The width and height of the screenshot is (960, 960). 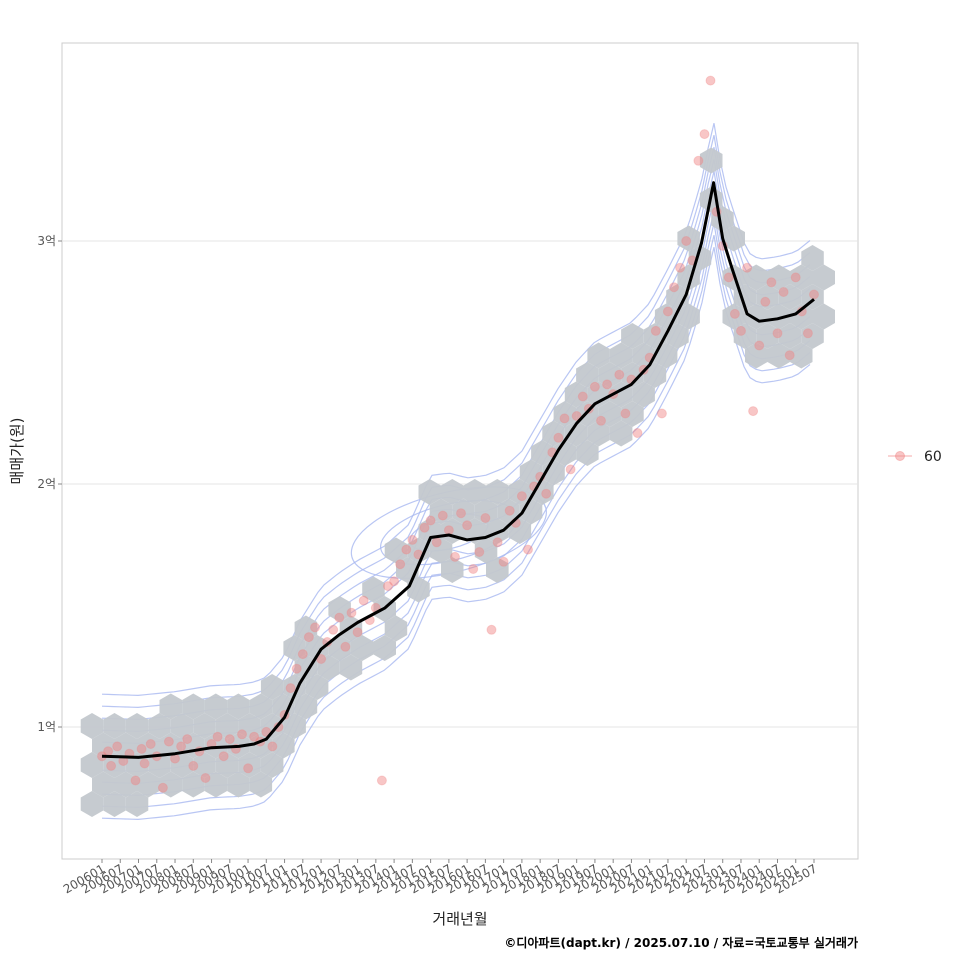 What do you see at coordinates (49, 484) in the screenshot?
I see `y-axis-ticks: 1억 2억 3억` at bounding box center [49, 484].